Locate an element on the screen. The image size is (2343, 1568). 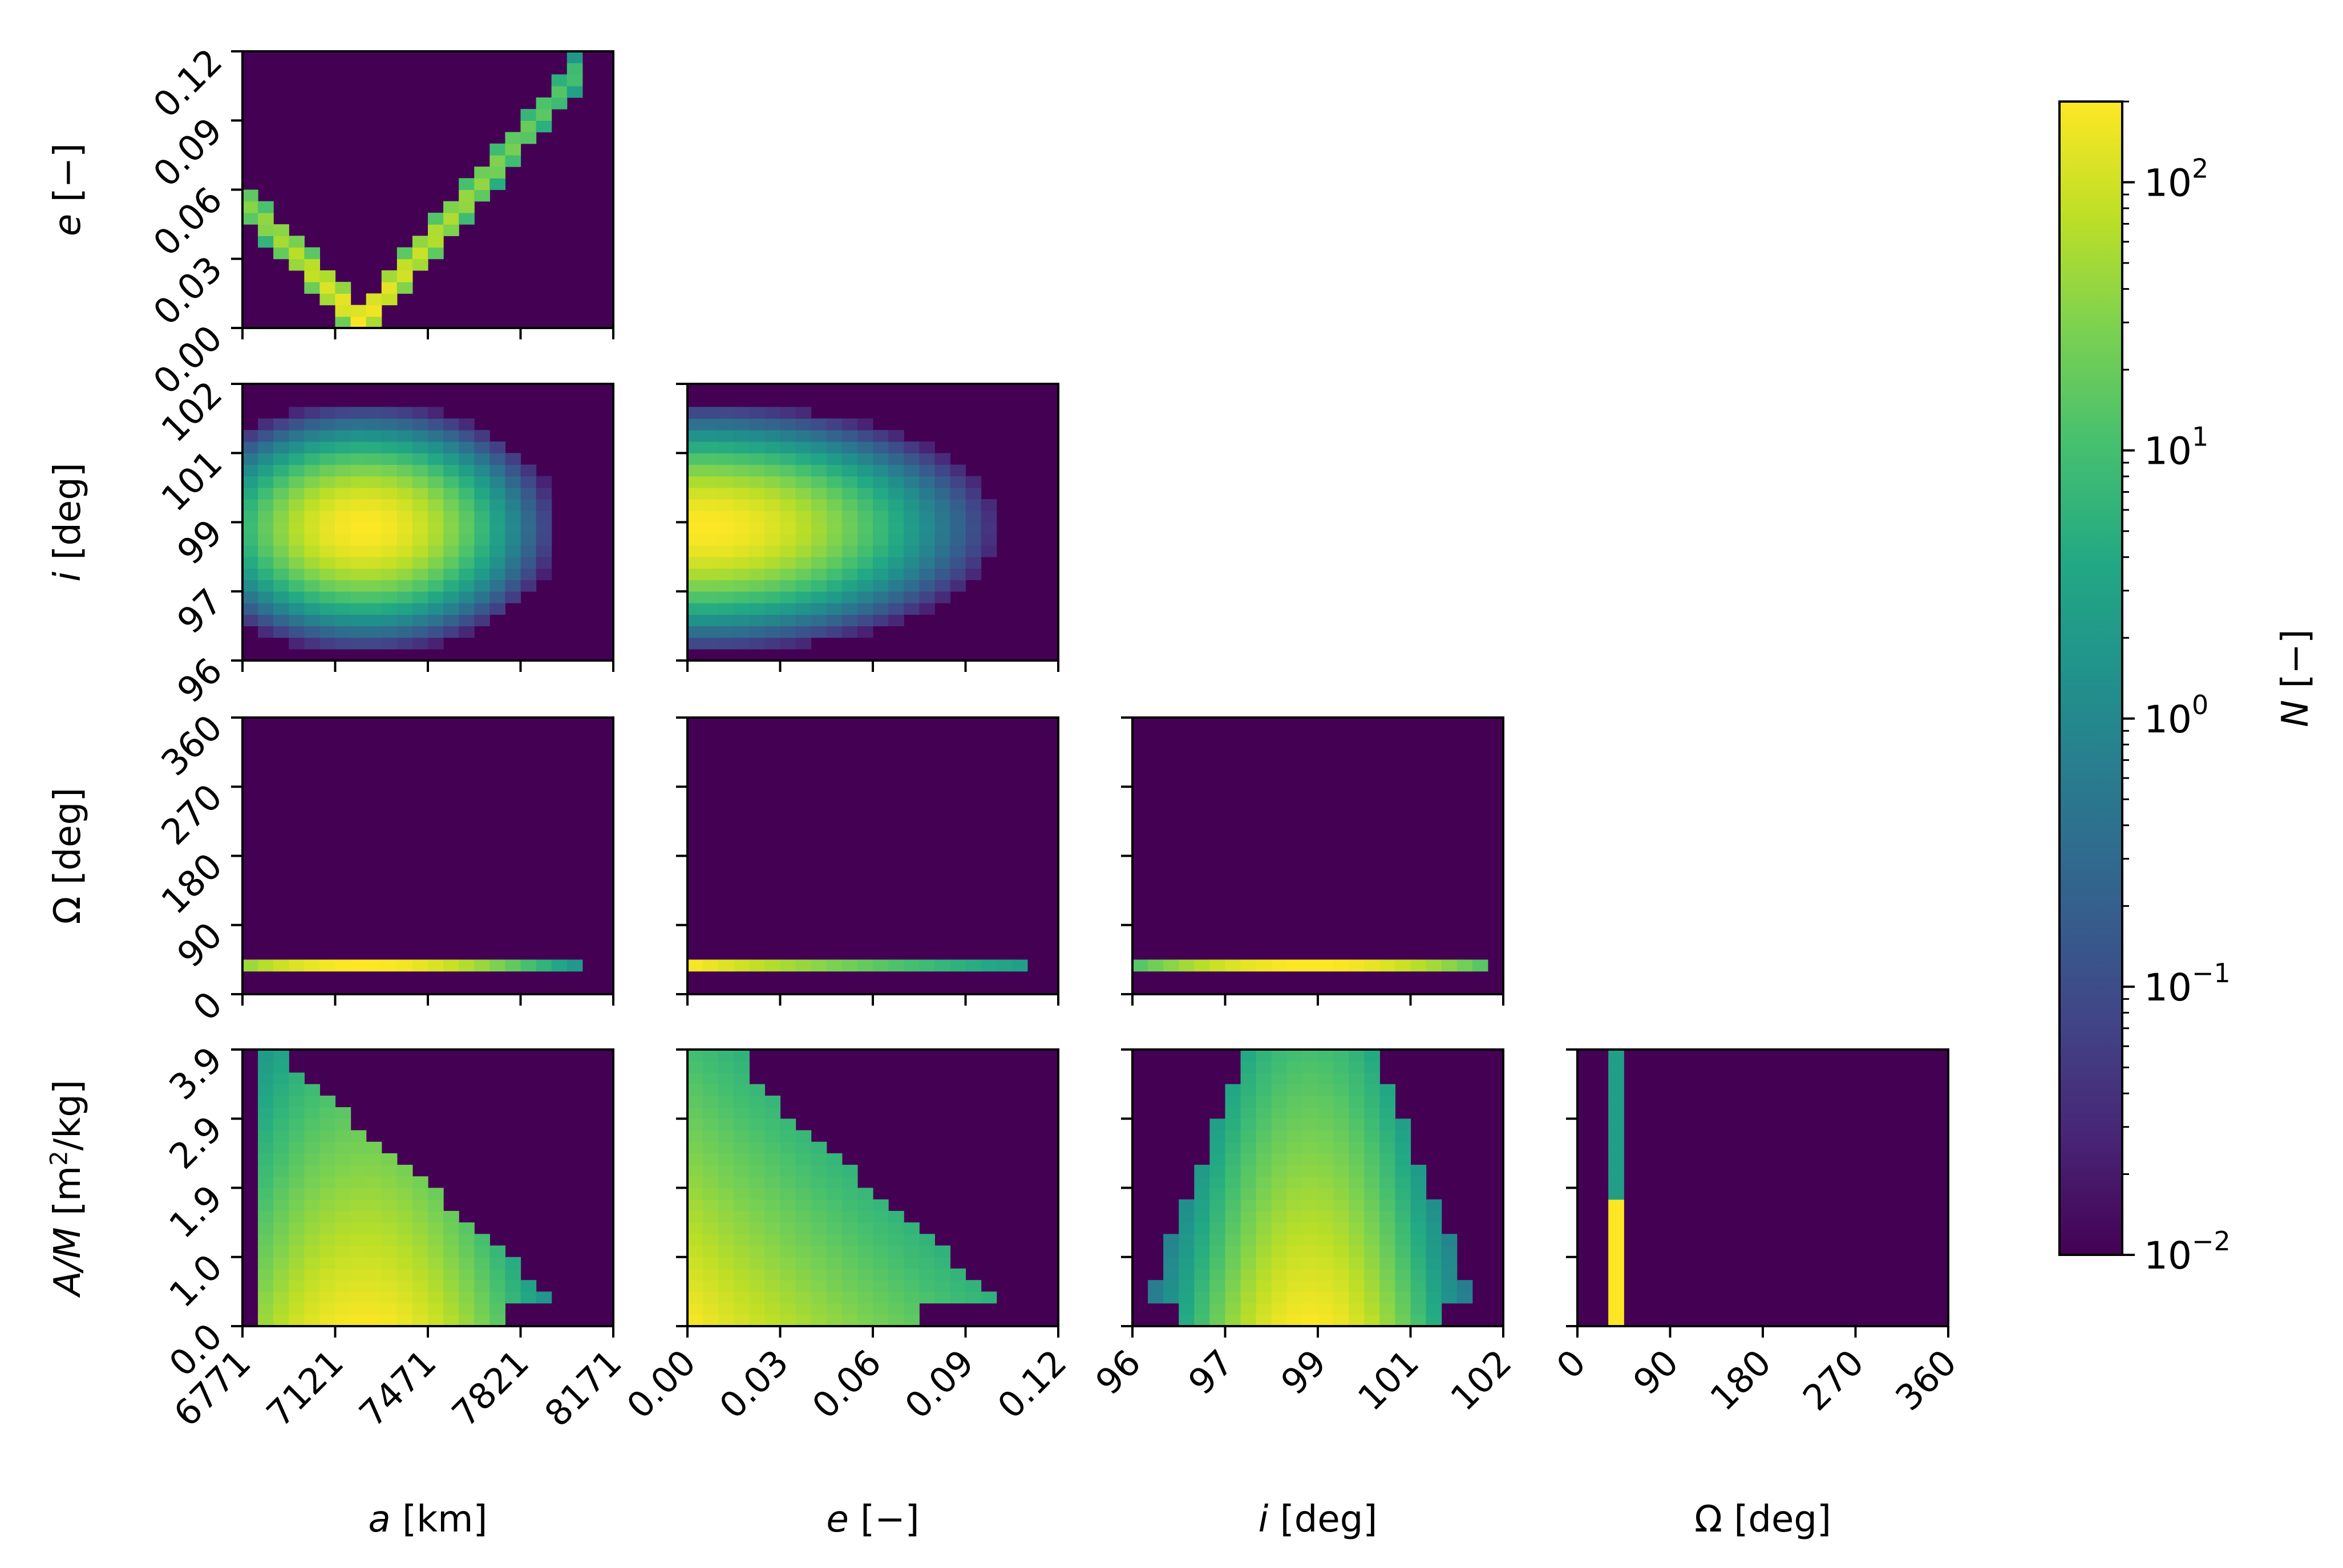
y-tick-label: 180 is located at coordinates (191, 883).